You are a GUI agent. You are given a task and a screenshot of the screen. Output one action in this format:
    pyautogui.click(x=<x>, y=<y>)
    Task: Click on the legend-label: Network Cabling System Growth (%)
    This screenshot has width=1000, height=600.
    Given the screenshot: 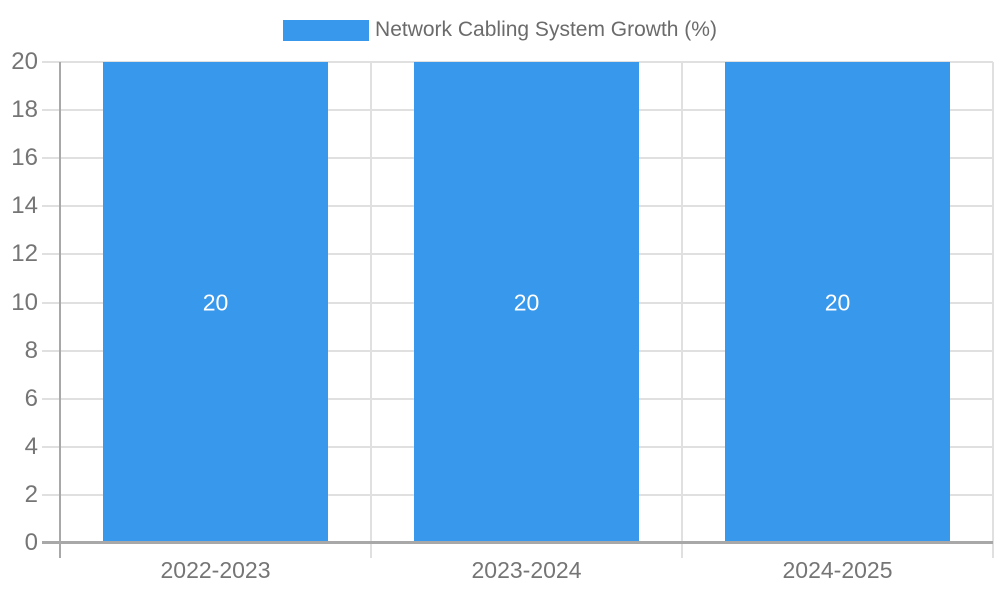 What is the action you would take?
    pyautogui.click(x=546, y=29)
    